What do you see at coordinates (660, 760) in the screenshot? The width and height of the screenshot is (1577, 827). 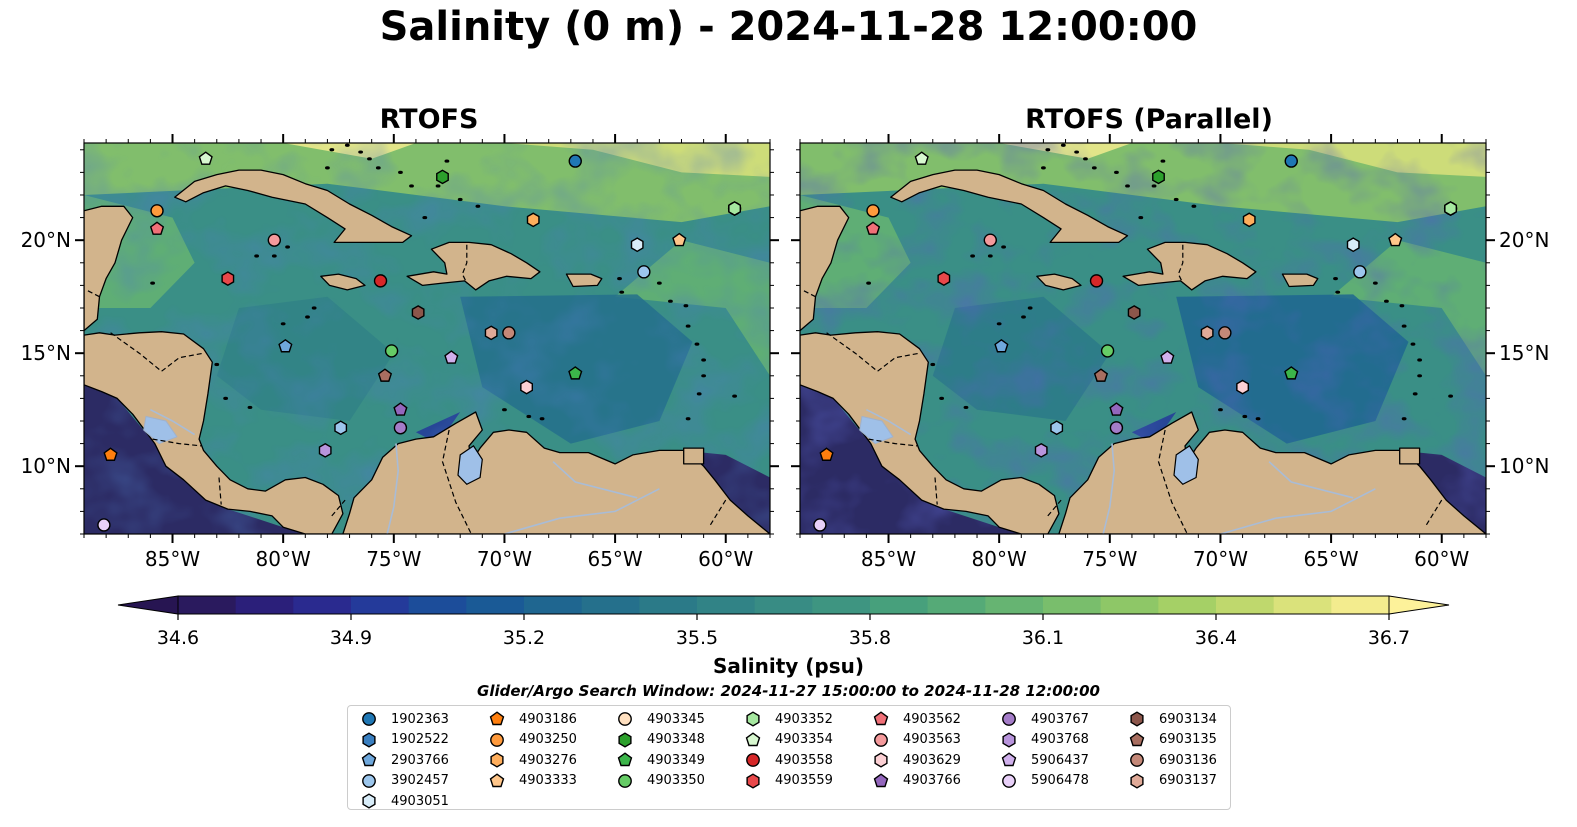 I see `legend-item: 4903349` at bounding box center [660, 760].